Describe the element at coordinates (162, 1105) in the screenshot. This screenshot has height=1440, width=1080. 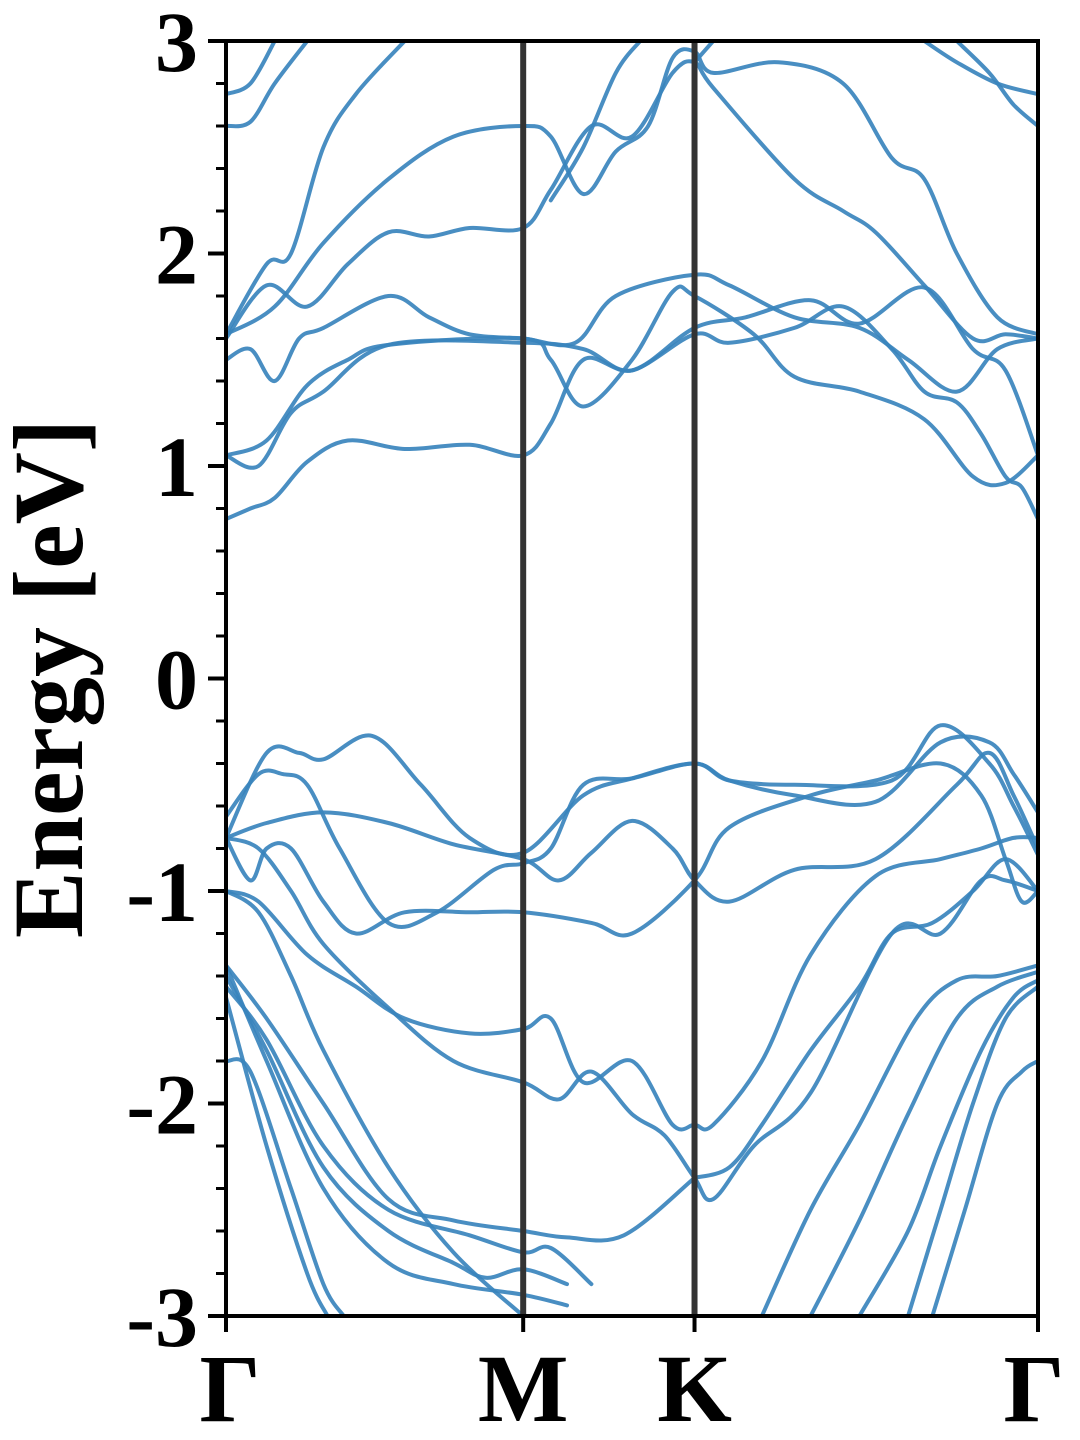
I see `y-tick-label: -2` at that location.